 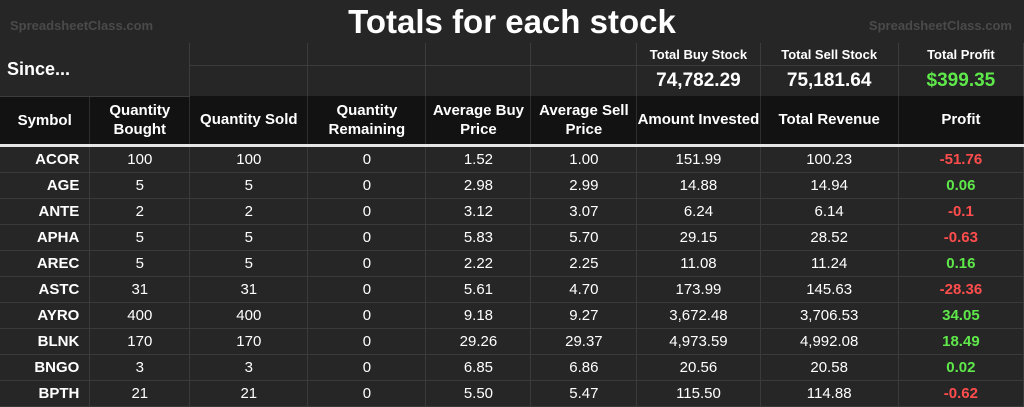 I want to click on quantity-sold-cell: 400, so click(x=249, y=315).